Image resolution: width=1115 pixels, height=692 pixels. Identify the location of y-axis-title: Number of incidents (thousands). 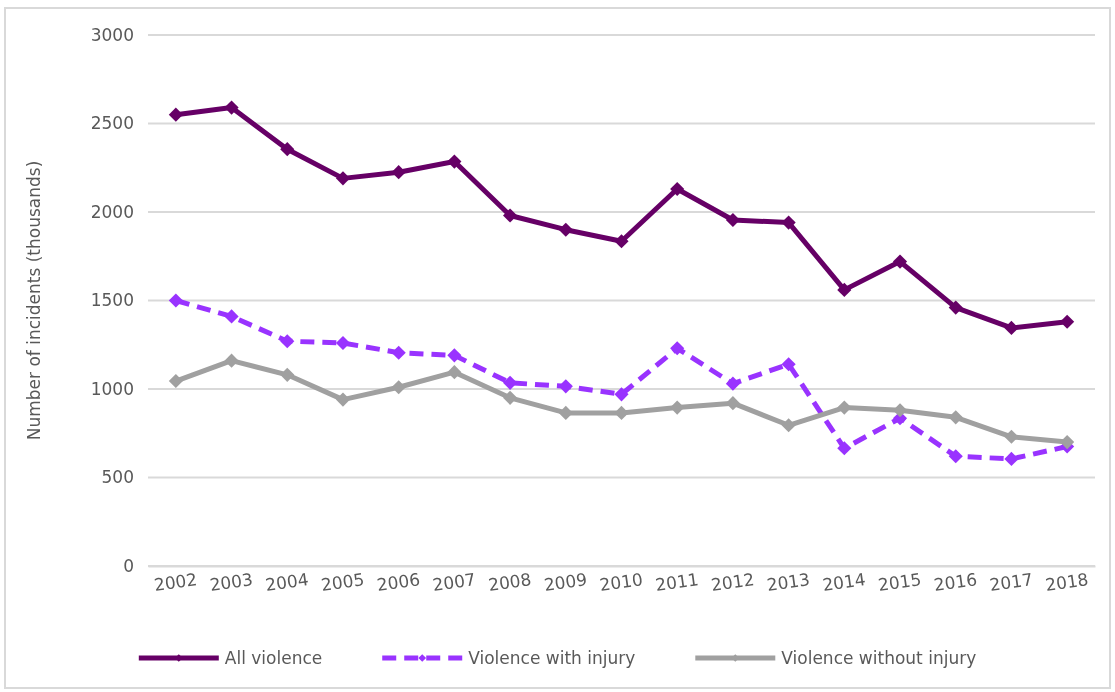
(34, 300).